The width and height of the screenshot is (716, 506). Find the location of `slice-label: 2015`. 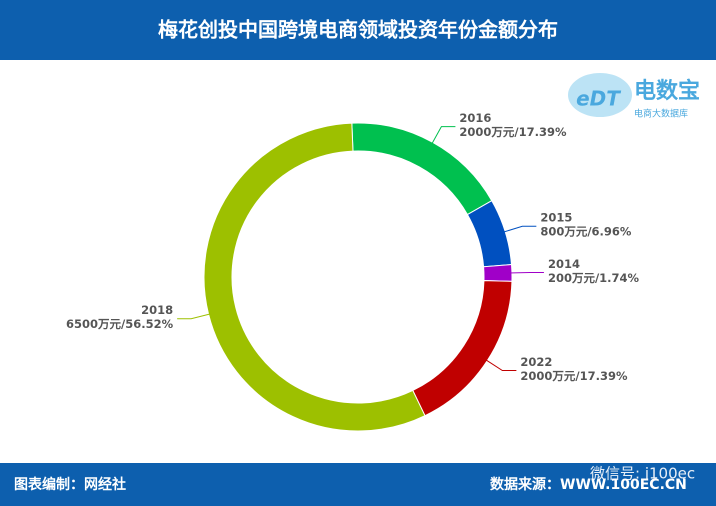

slice-label: 2015 is located at coordinates (556, 218).